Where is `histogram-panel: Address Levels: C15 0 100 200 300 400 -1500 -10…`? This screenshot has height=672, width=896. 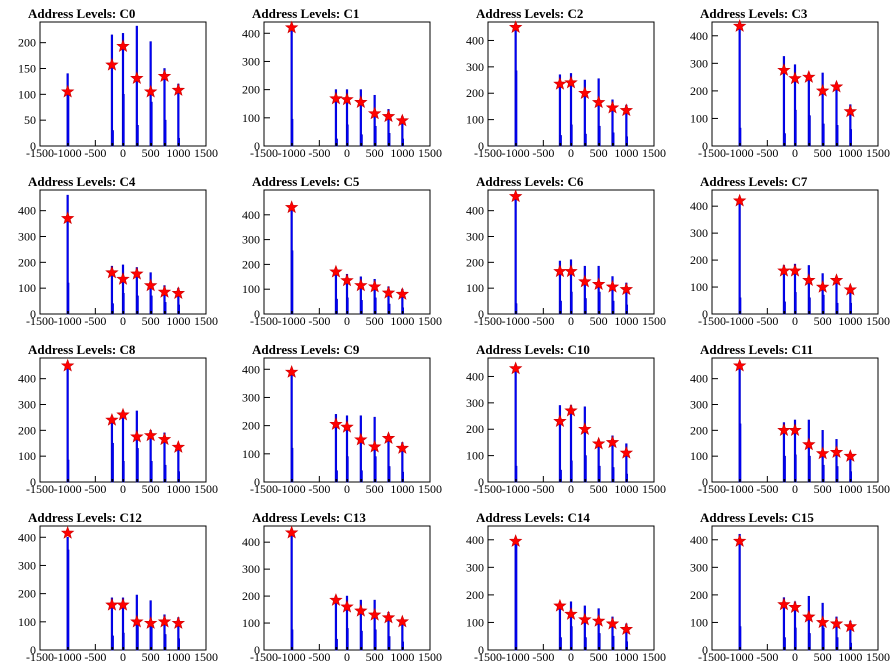 histogram-panel: Address Levels: C15 0 100 200 300 400 -1500 -10… is located at coordinates (790, 587).